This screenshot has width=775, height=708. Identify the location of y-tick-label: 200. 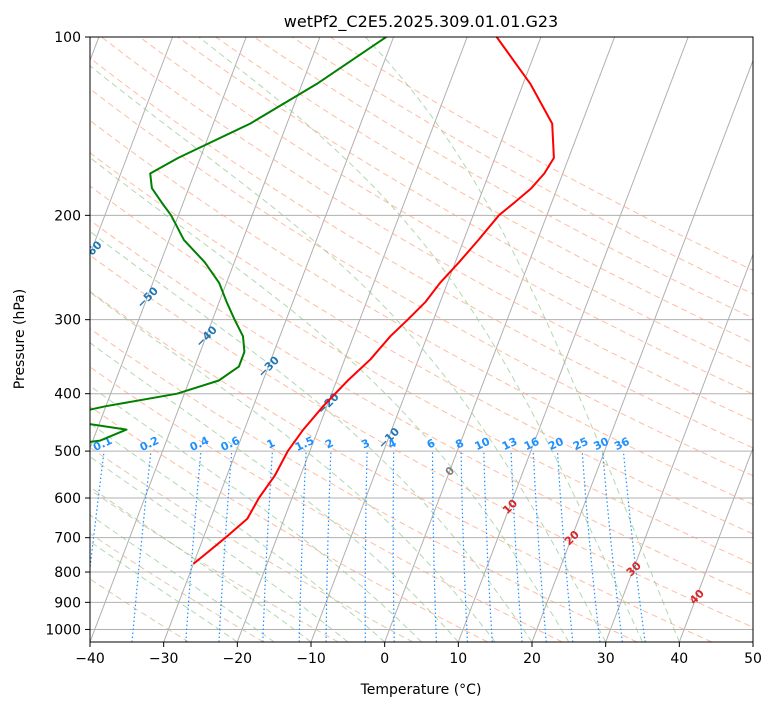
(67, 216).